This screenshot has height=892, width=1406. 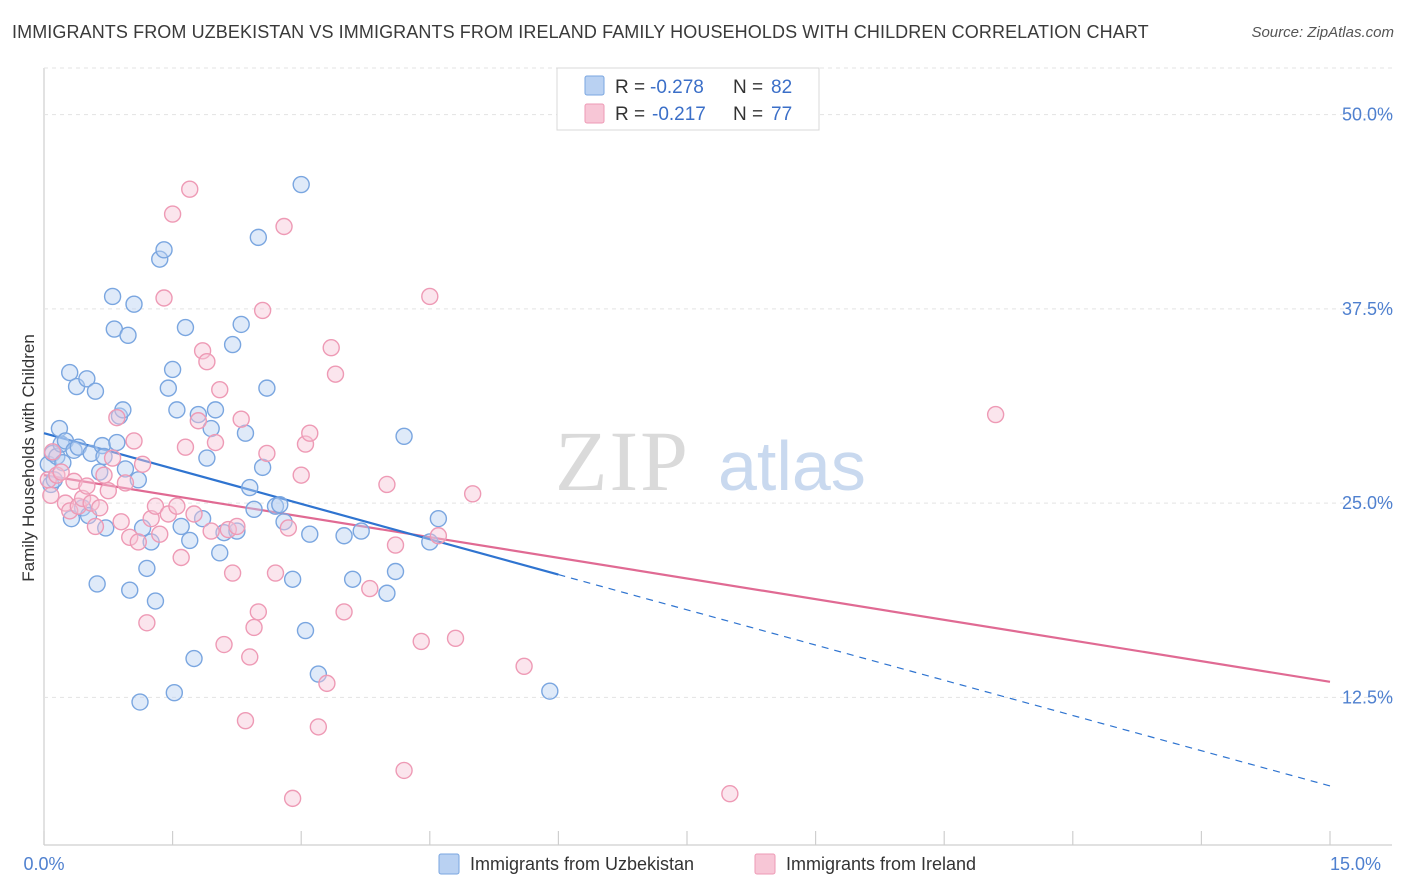 I want to click on legend-n-label-1: N =, so click(x=748, y=114).